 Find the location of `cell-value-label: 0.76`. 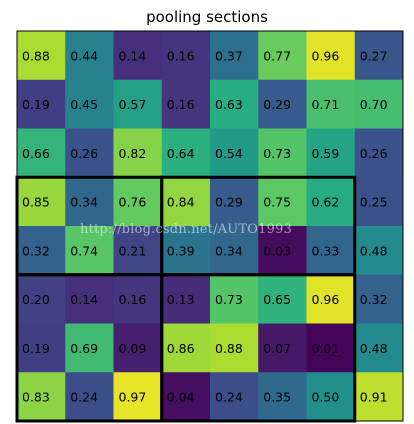

cell-value-label: 0.76 is located at coordinates (133, 202).